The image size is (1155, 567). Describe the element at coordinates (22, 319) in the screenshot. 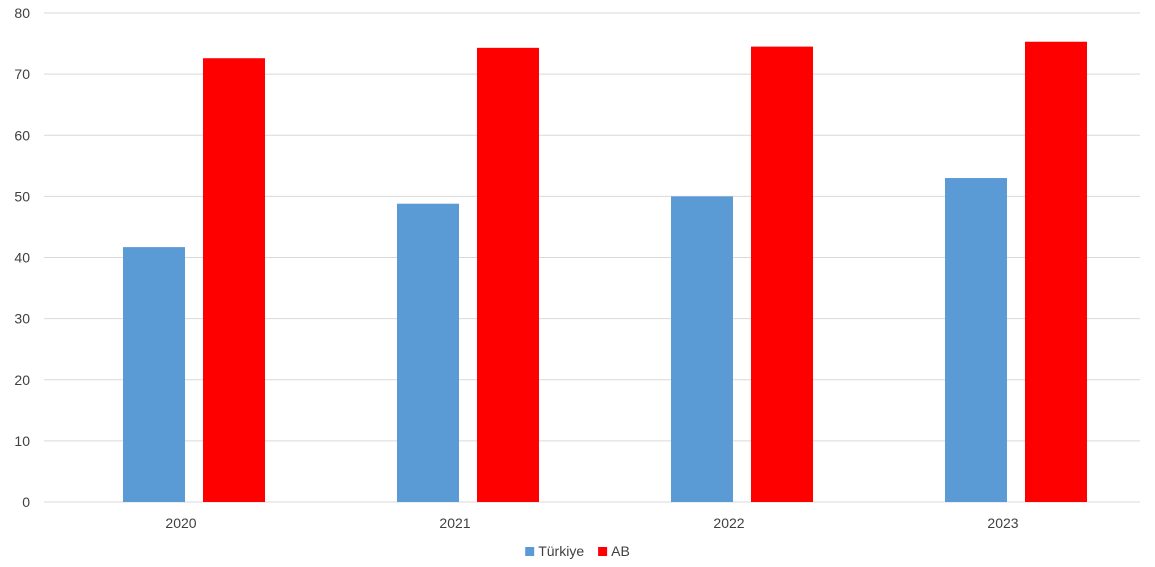

I see `y-tick-label-30: 30` at that location.